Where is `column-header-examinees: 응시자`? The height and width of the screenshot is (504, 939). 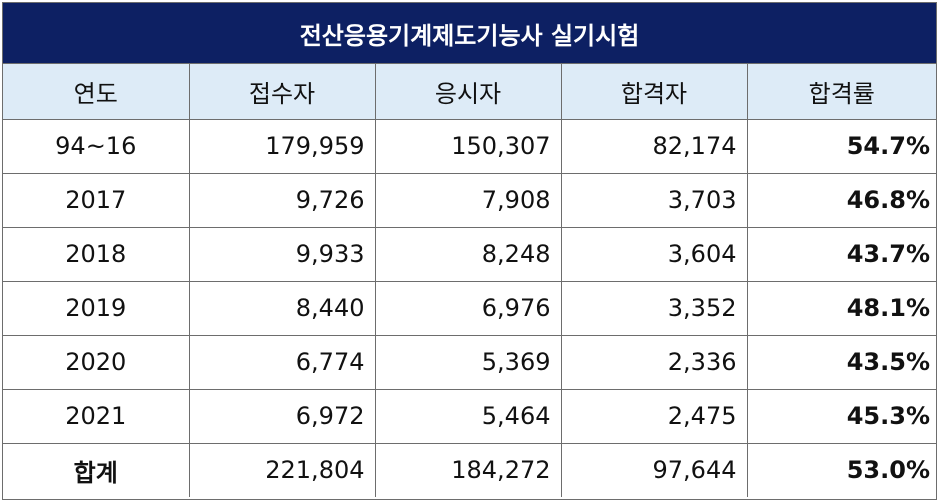
column-header-examinees: 응시자 is located at coordinates (468, 92).